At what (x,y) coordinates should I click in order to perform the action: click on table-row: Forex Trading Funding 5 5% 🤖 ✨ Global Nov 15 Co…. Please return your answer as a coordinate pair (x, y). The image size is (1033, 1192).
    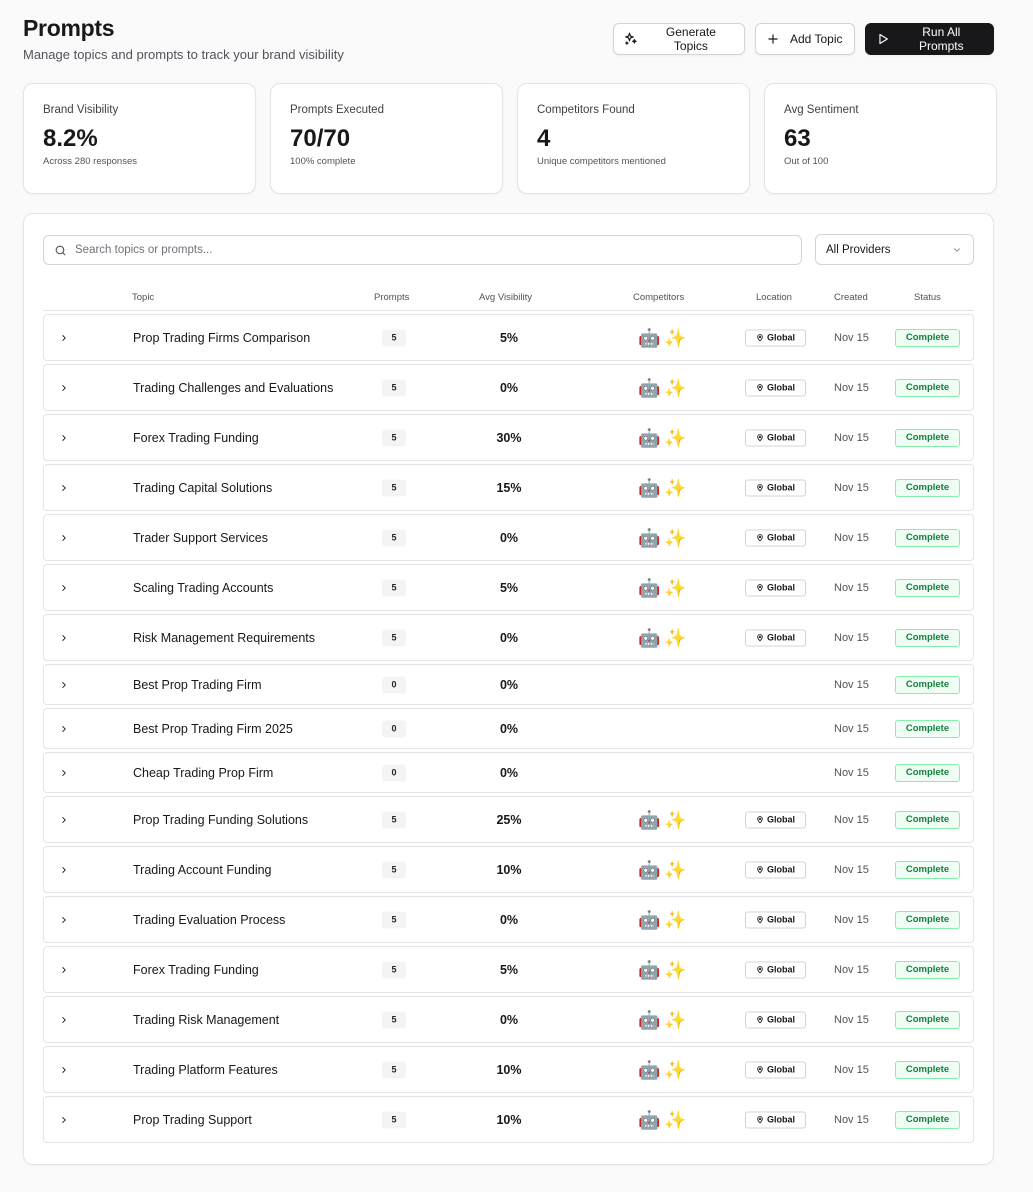
    Looking at the image, I should click on (508, 969).